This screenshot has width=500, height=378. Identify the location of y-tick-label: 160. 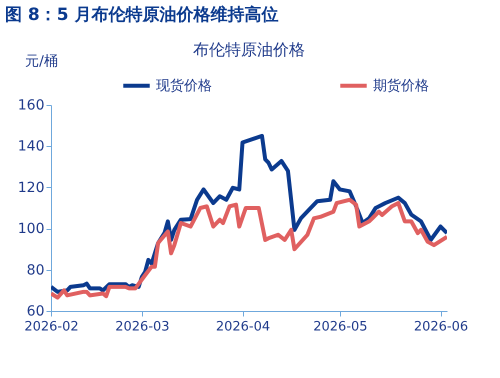
(31, 106).